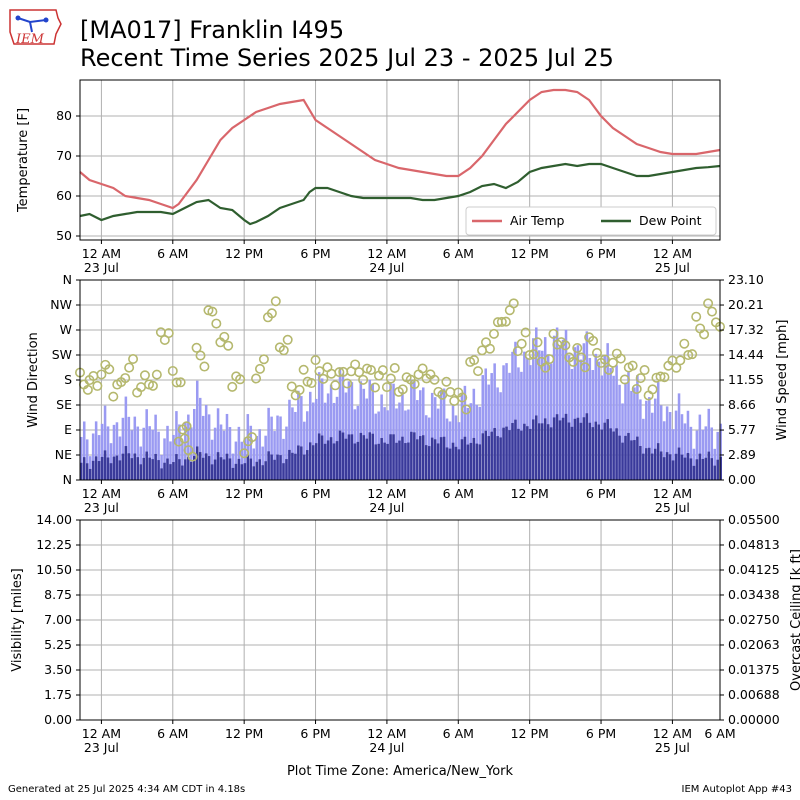 This screenshot has width=800, height=800. I want to click on direction-ytick-label: E, so click(68, 429).